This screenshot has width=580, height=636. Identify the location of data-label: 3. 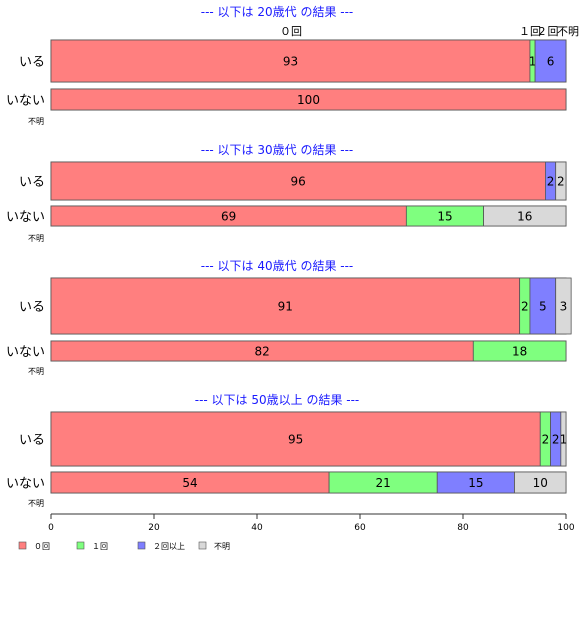
(564, 307).